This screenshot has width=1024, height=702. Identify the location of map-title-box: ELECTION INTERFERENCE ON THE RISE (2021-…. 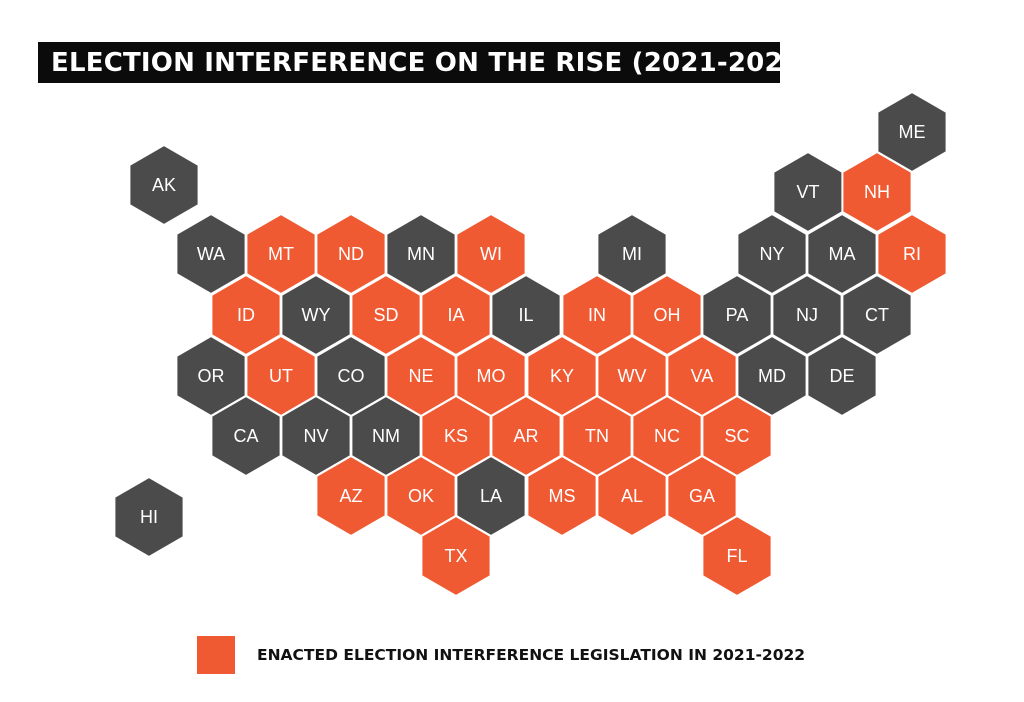
(425, 62).